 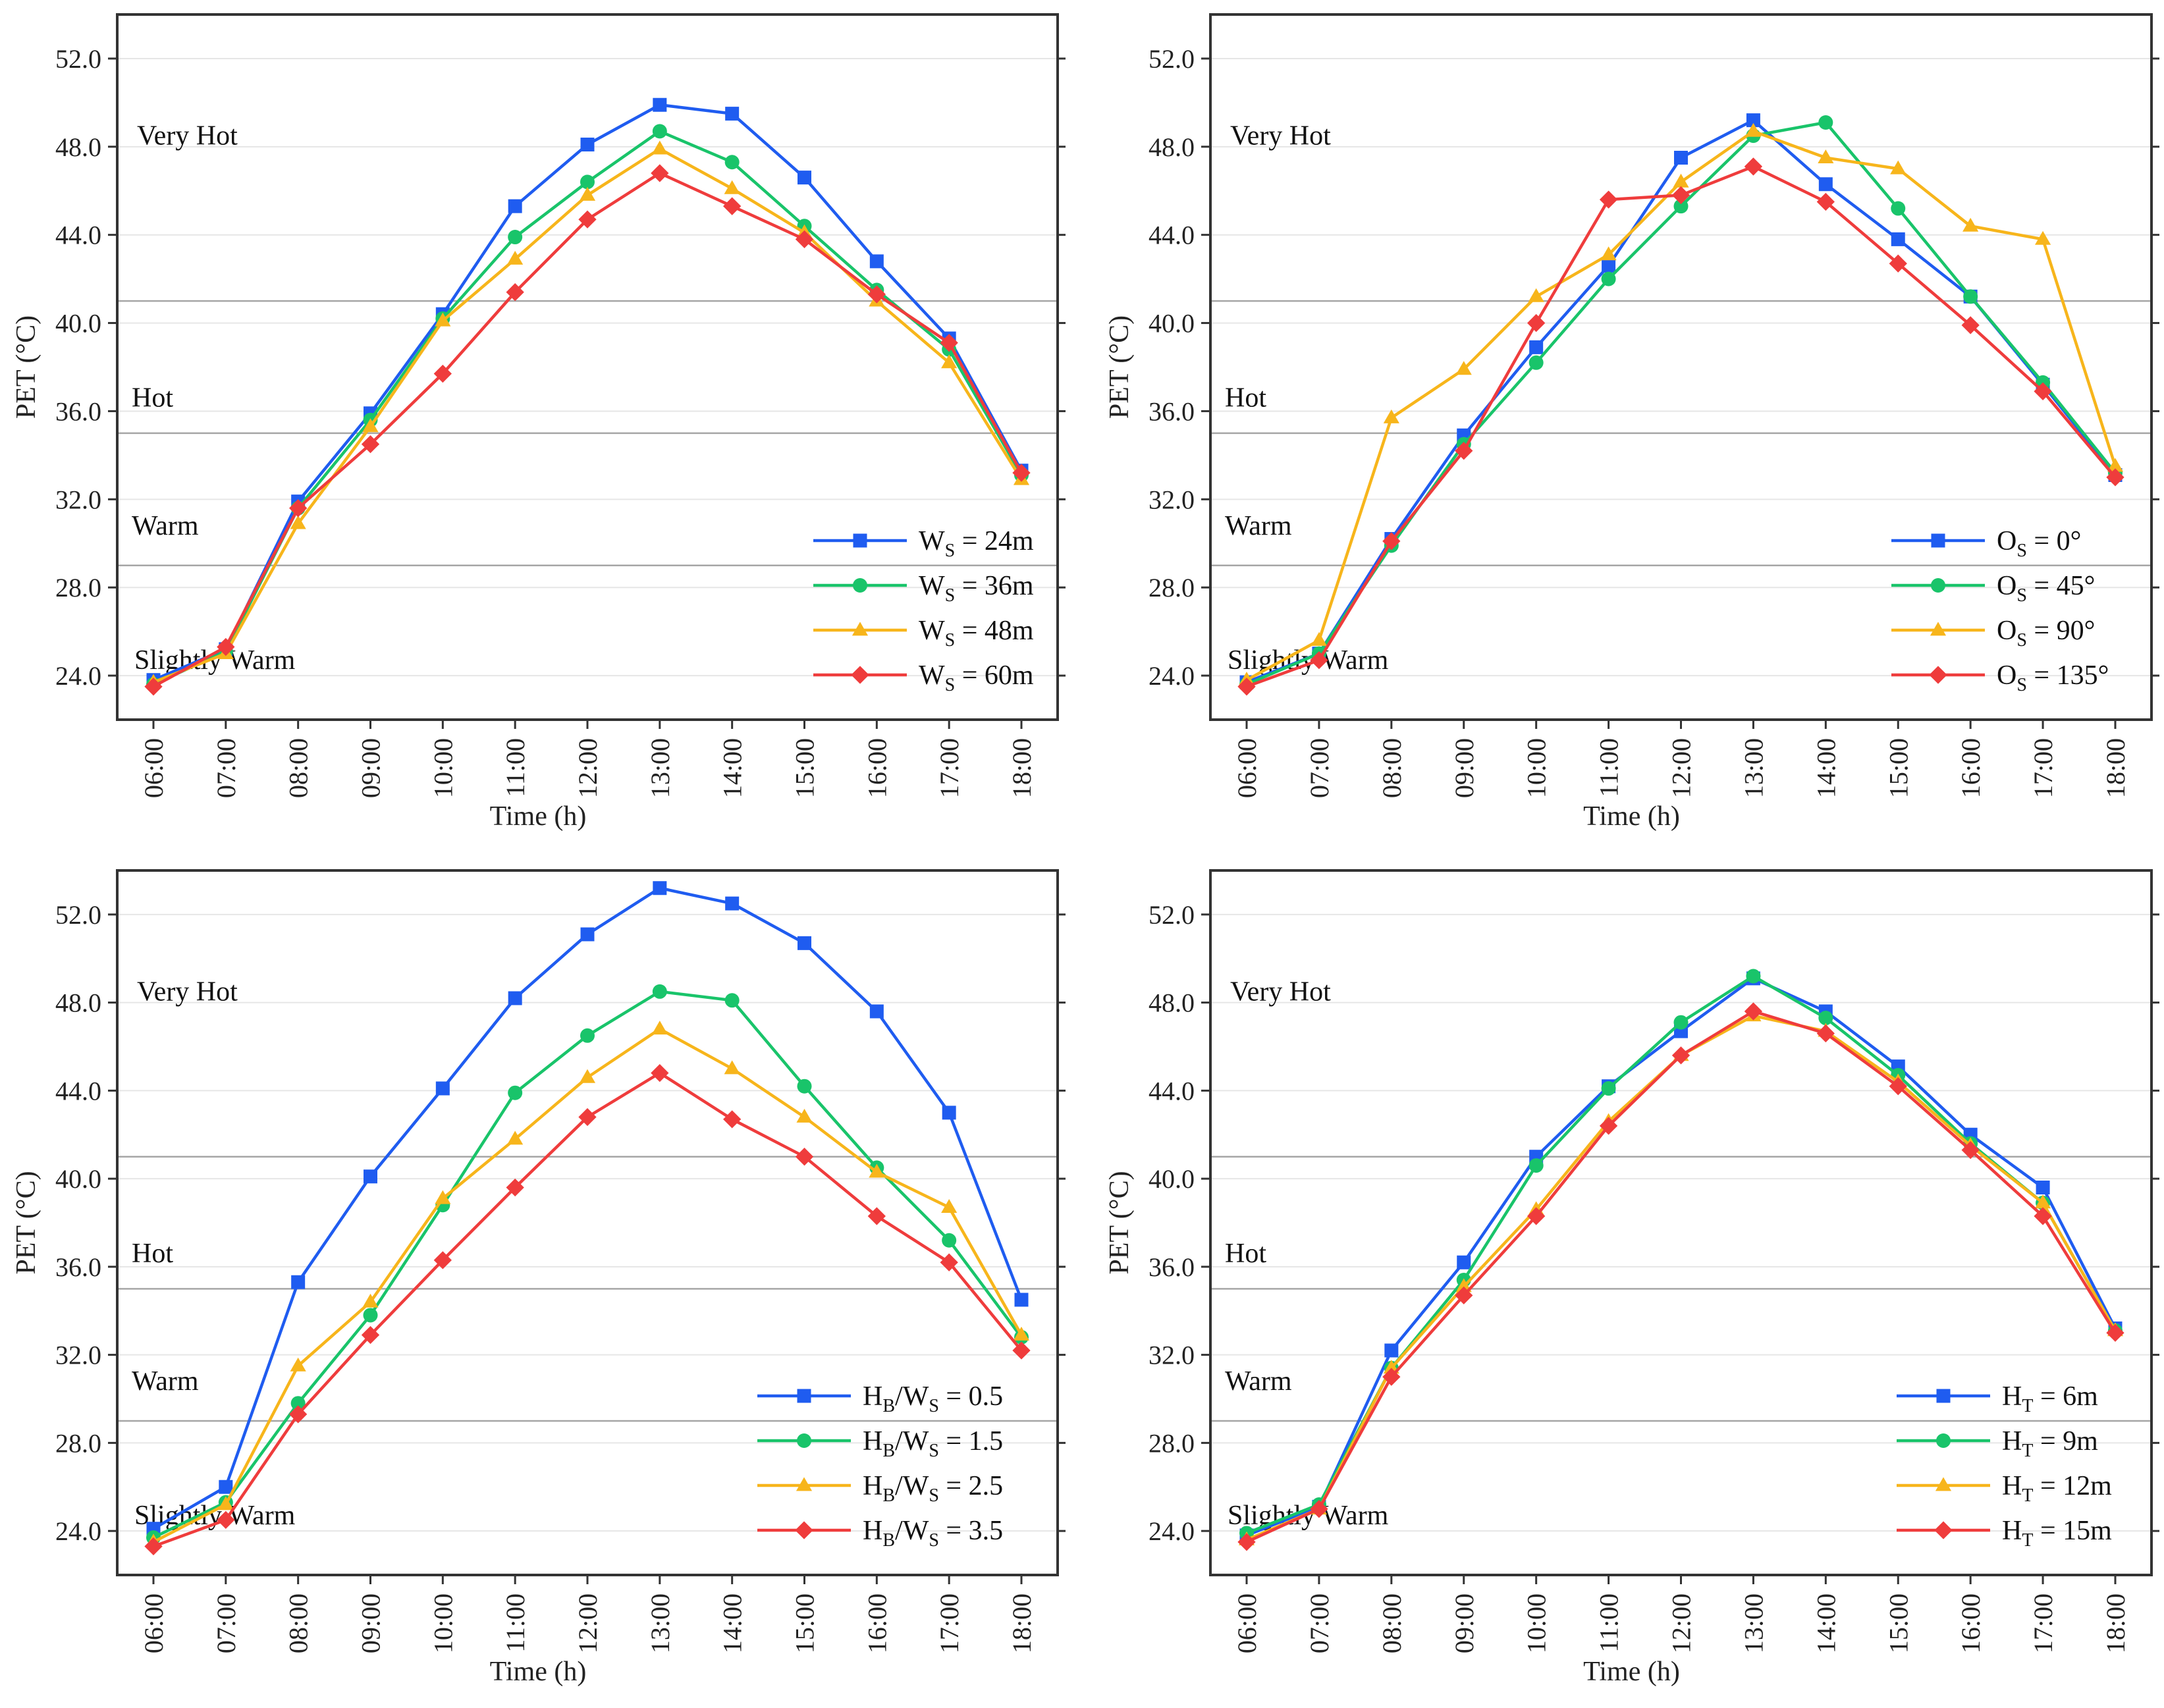 I want to click on zone-label: Warm, so click(x=1258, y=1381).